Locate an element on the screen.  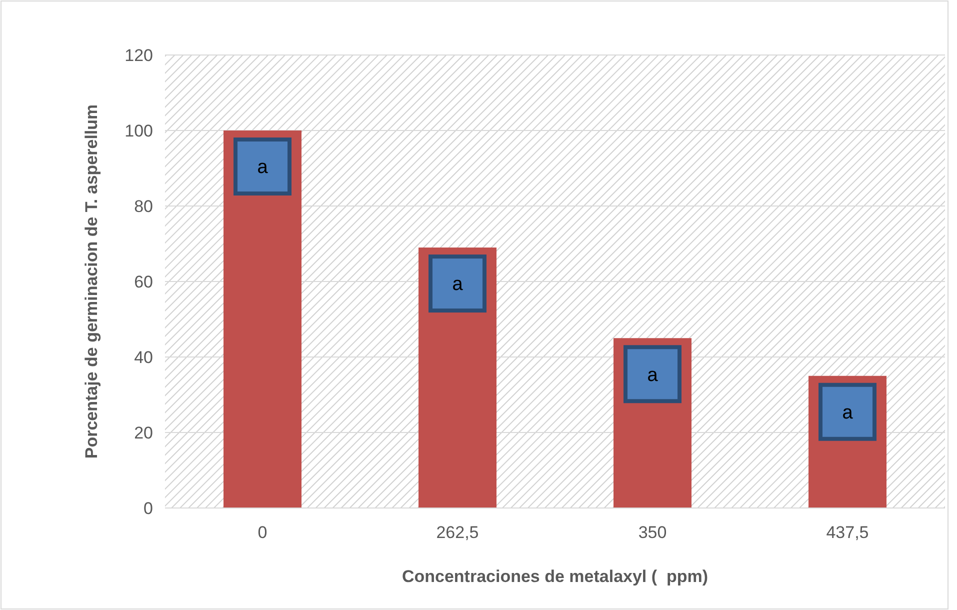
y-tick-label: 0 is located at coordinates (148, 508).